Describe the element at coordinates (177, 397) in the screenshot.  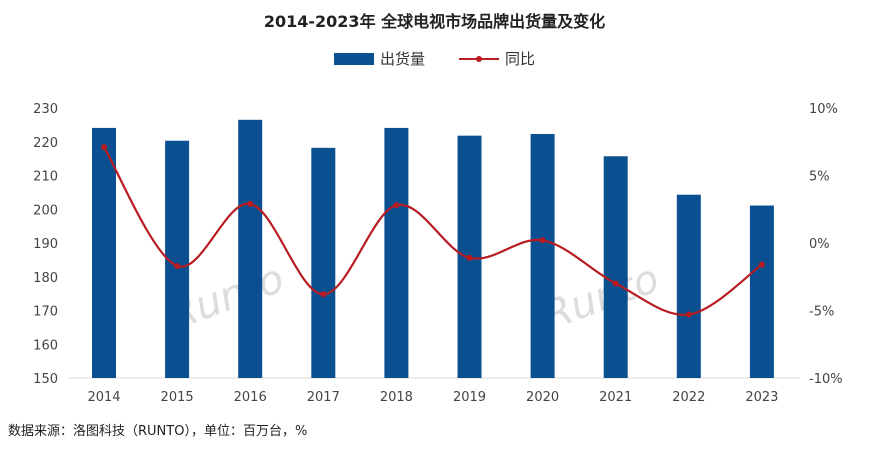
I see `x-axis-tick: 2015` at that location.